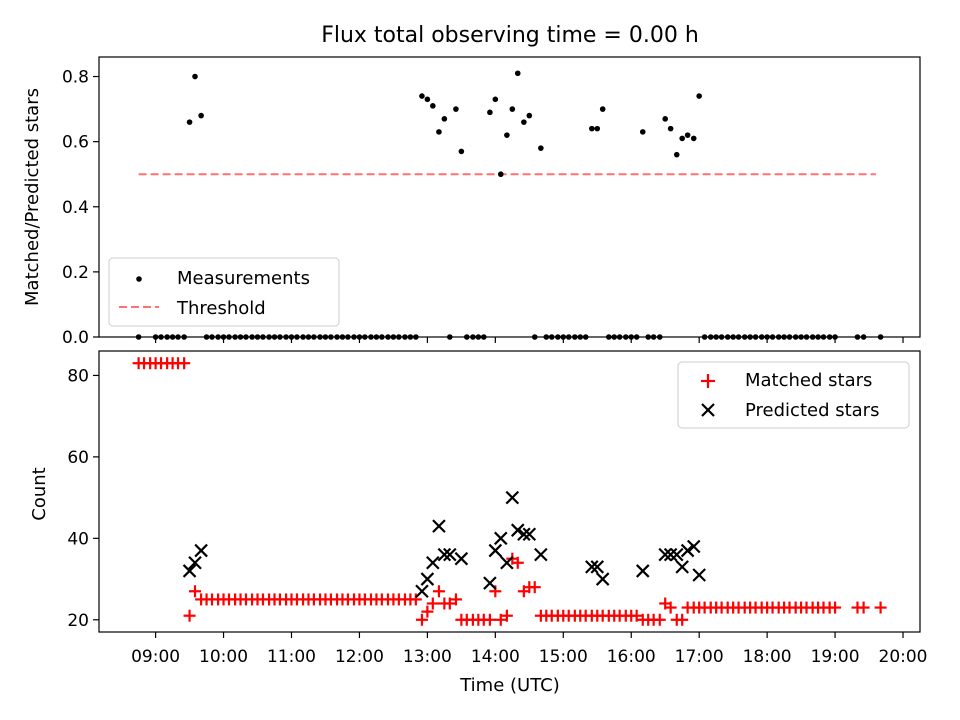 This screenshot has width=960, height=720. Describe the element at coordinates (808, 380) in the screenshot. I see `legend-matched-label: Matched stars` at that location.